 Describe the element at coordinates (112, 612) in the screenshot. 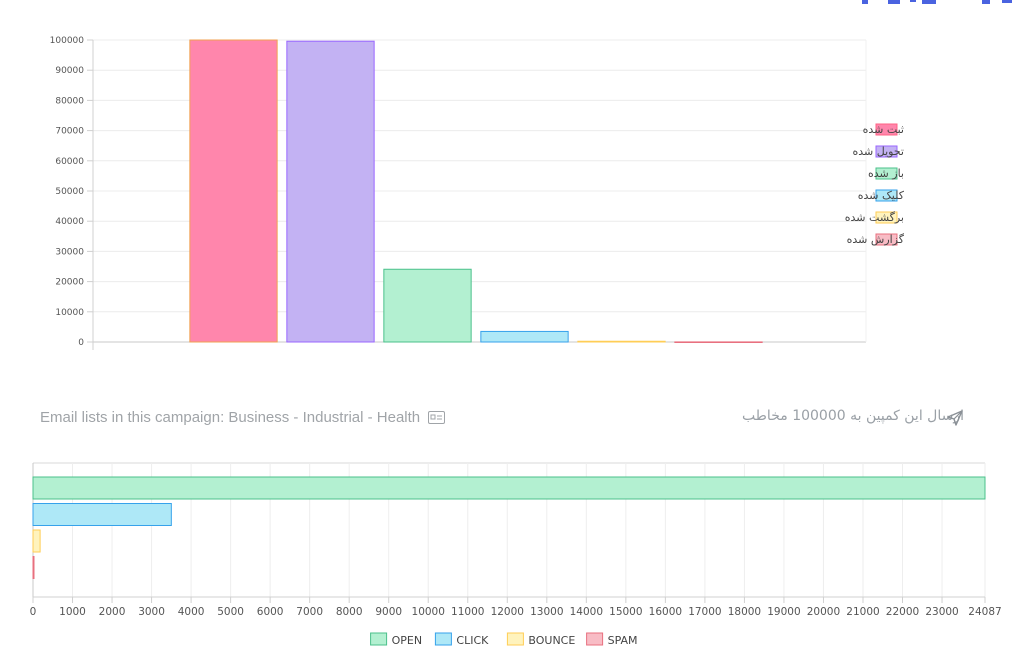

I see `x-tick-label: 2000` at that location.